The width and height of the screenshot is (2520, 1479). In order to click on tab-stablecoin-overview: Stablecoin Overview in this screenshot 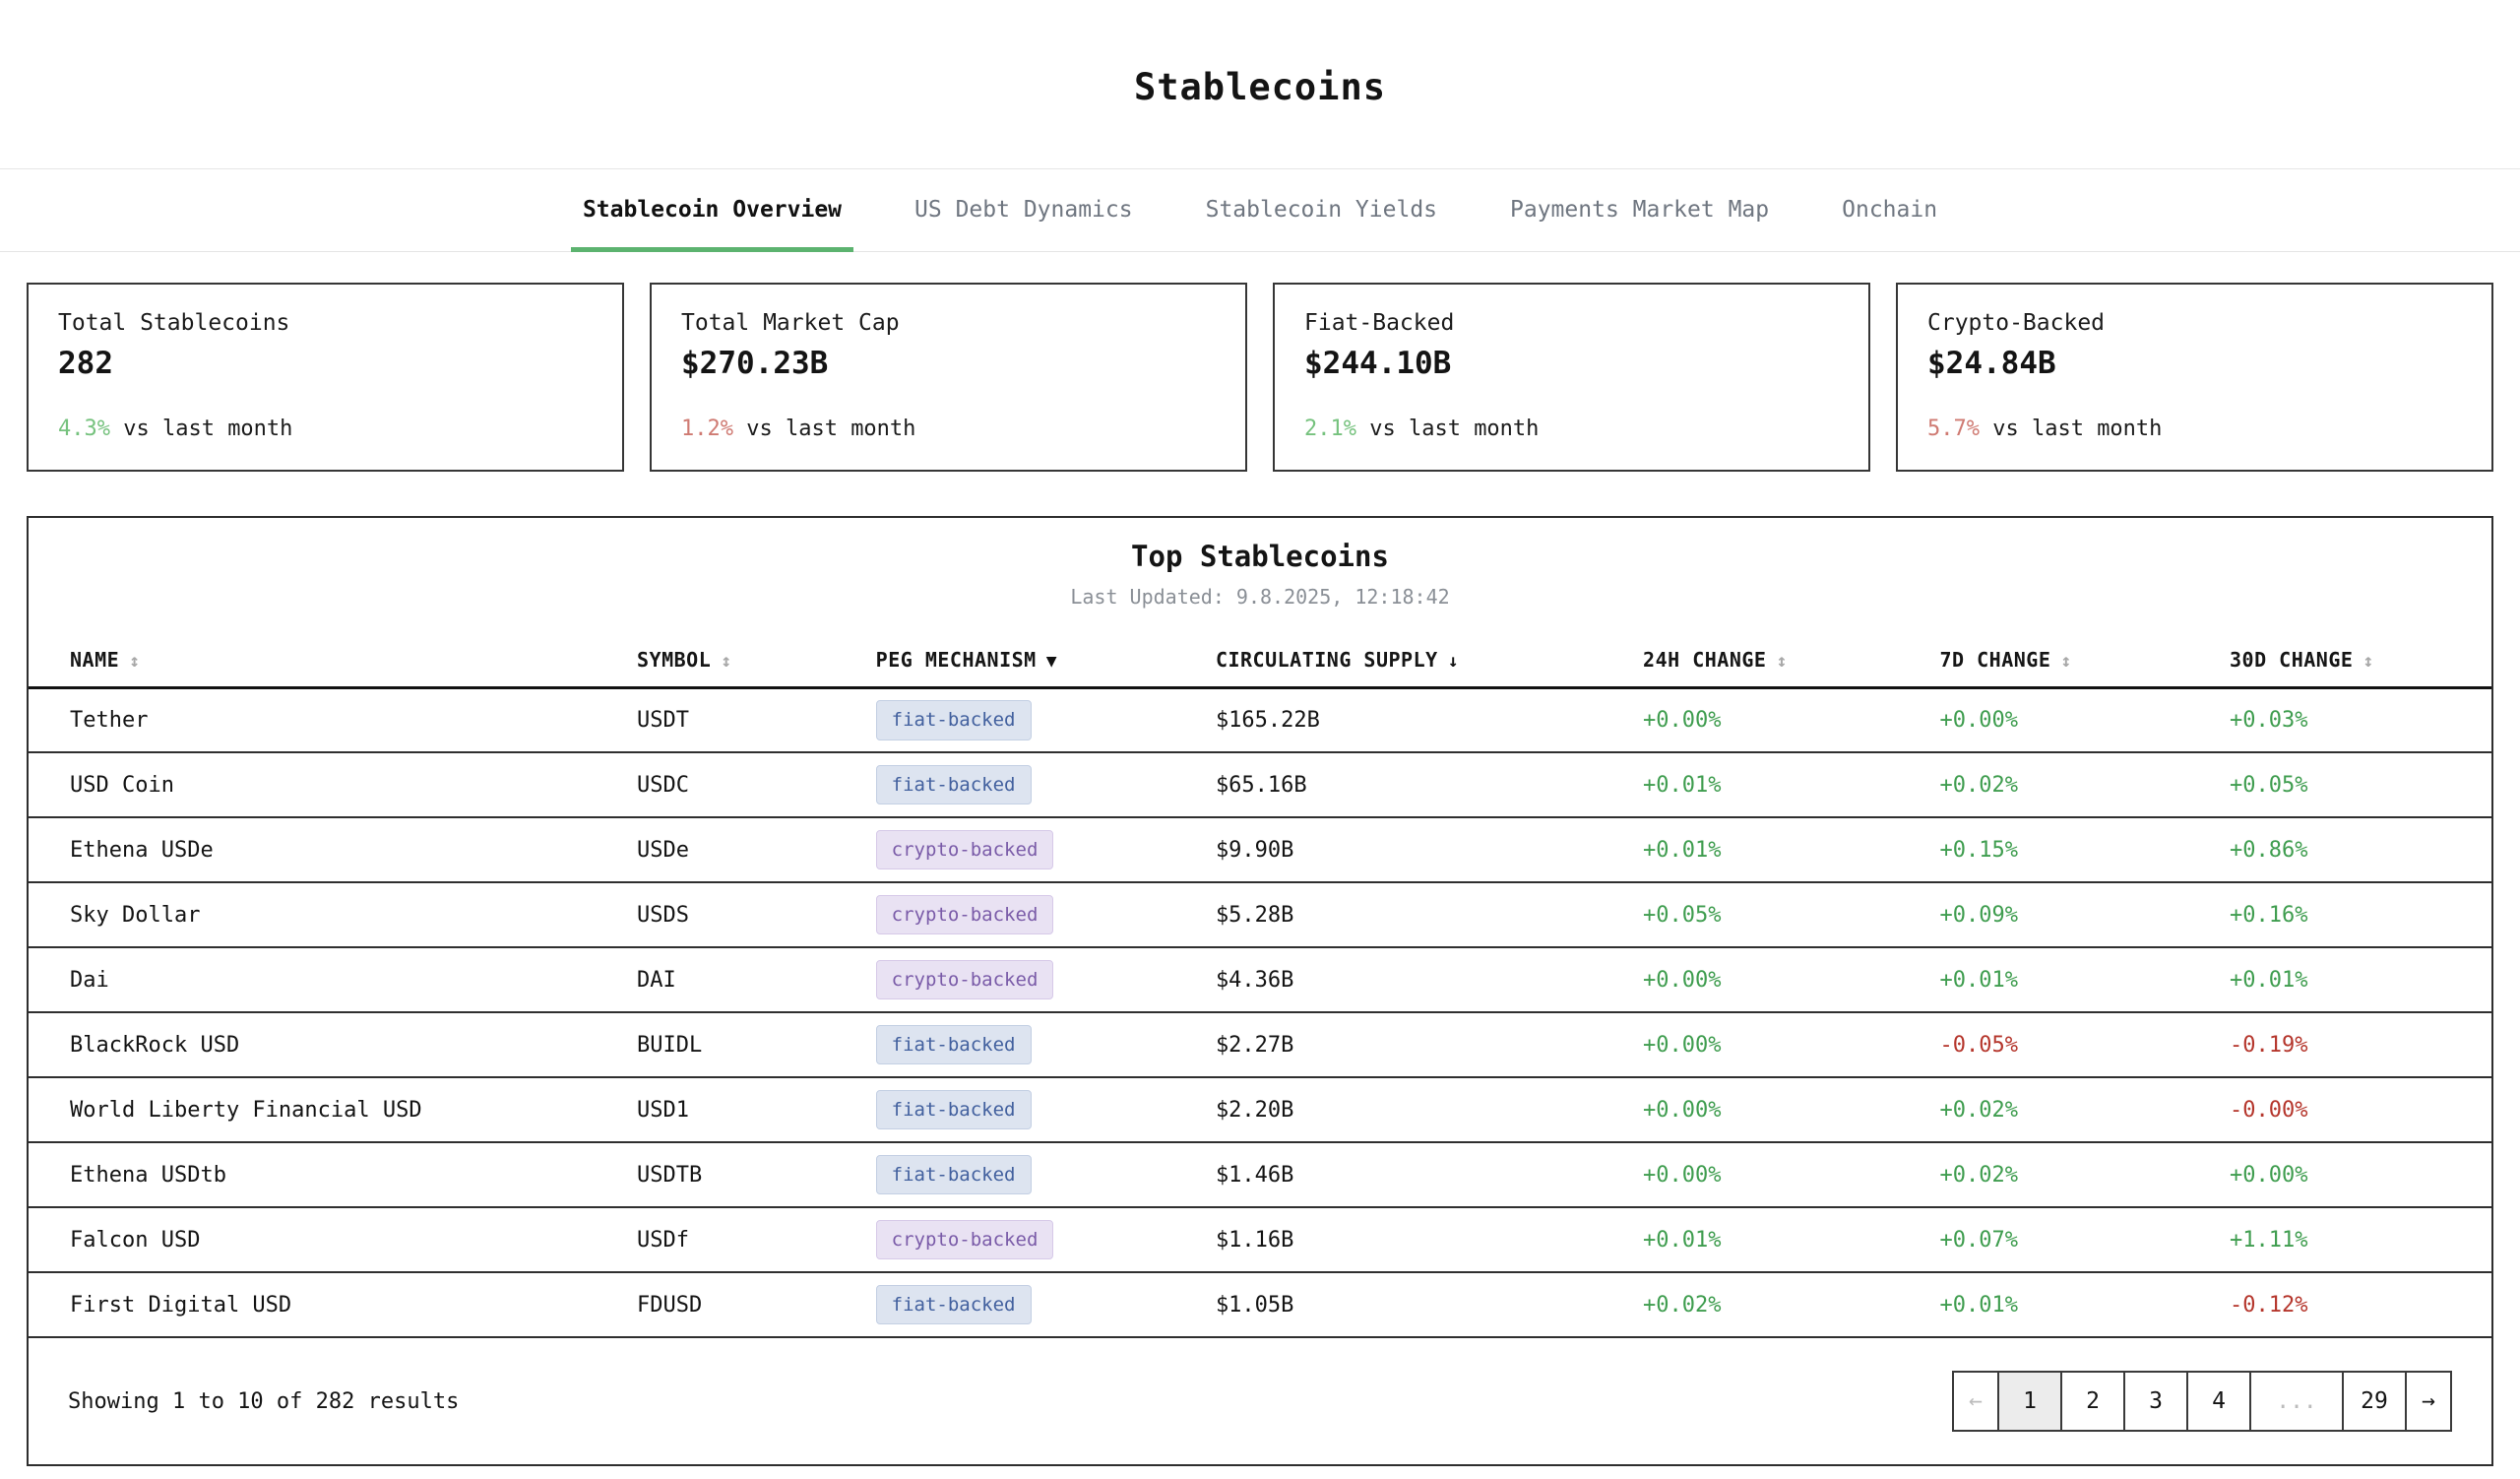, I will do `click(712, 210)`.